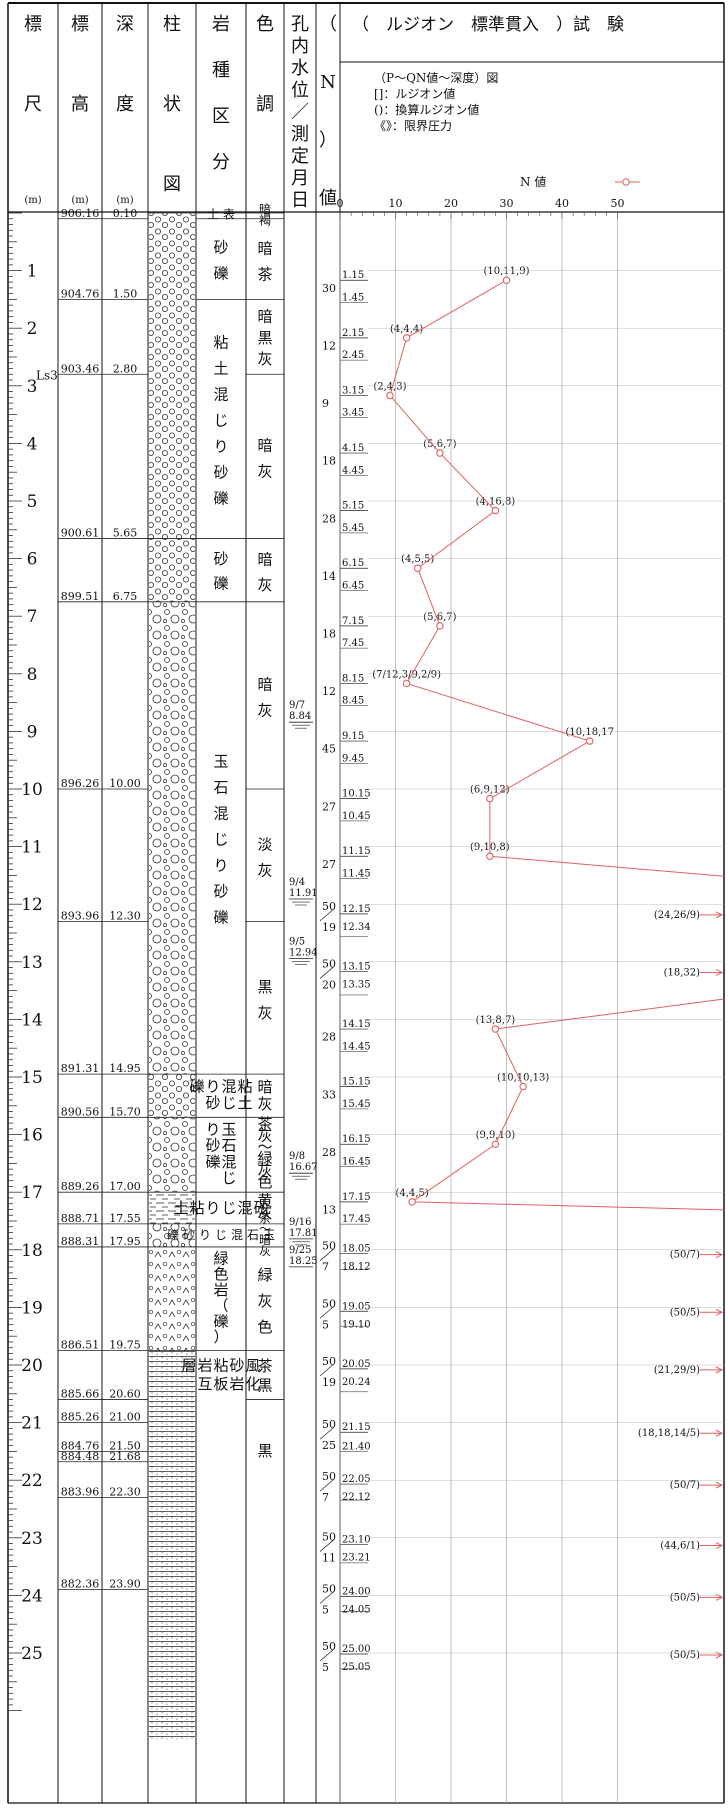  Describe the element at coordinates (125, 1186) in the screenshot. I see `depth-value: 17.00` at that location.